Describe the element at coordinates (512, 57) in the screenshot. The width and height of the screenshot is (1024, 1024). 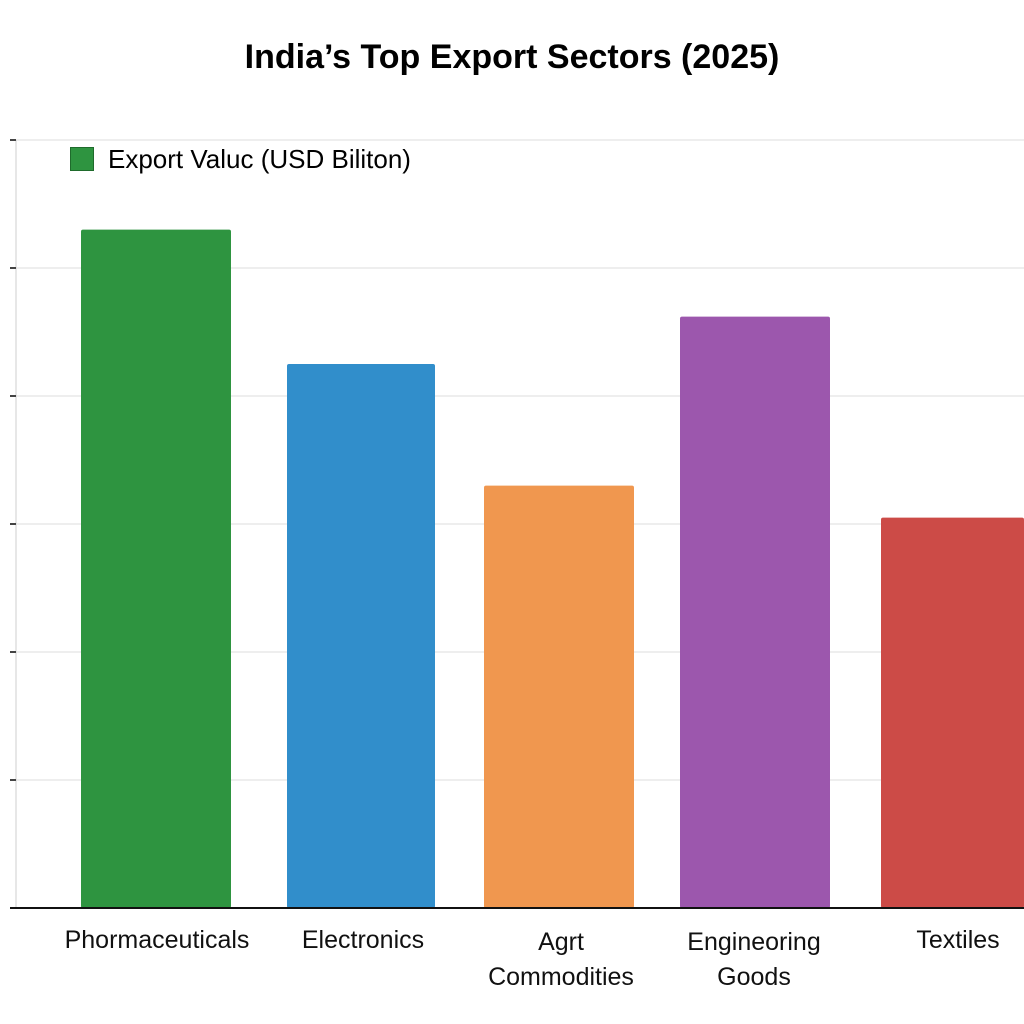
I see `chart-title: India’s Top Export Sectors (2025)` at that location.